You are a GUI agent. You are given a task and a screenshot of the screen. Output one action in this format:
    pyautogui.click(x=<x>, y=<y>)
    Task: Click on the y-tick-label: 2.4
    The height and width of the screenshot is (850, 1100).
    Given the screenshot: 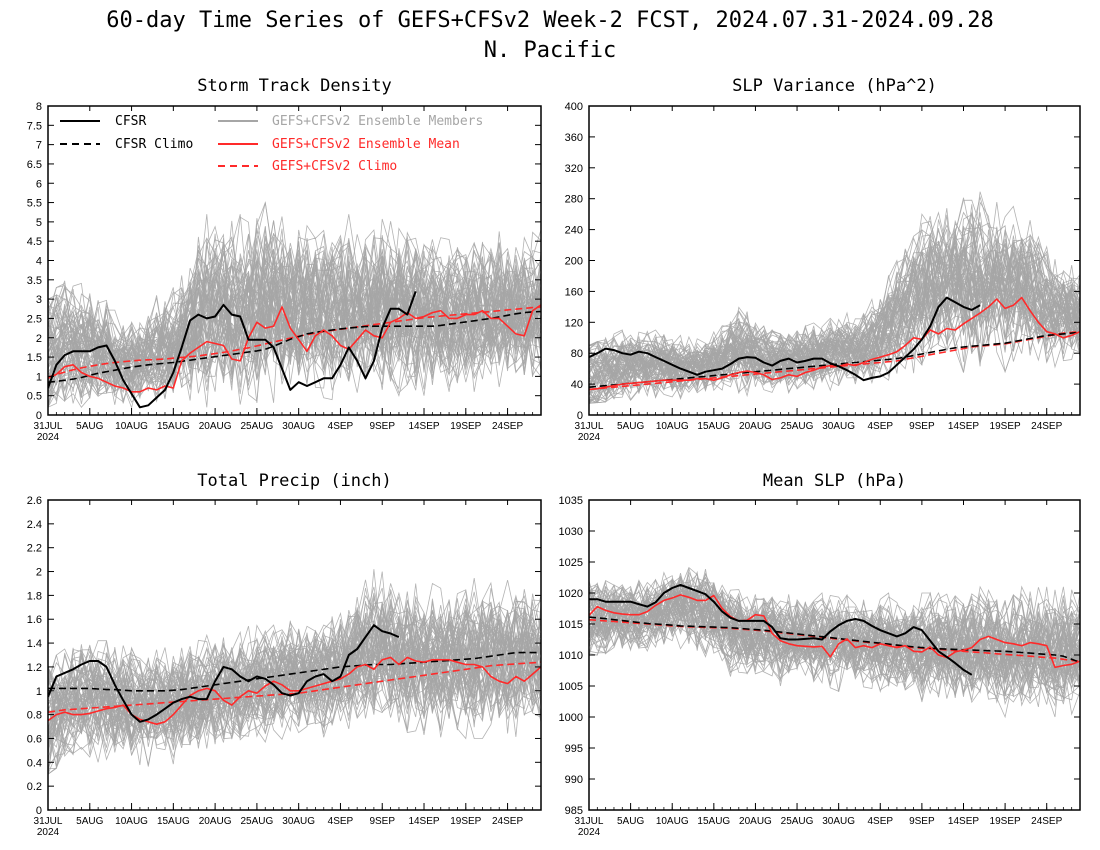 What is the action you would take?
    pyautogui.click(x=34, y=525)
    